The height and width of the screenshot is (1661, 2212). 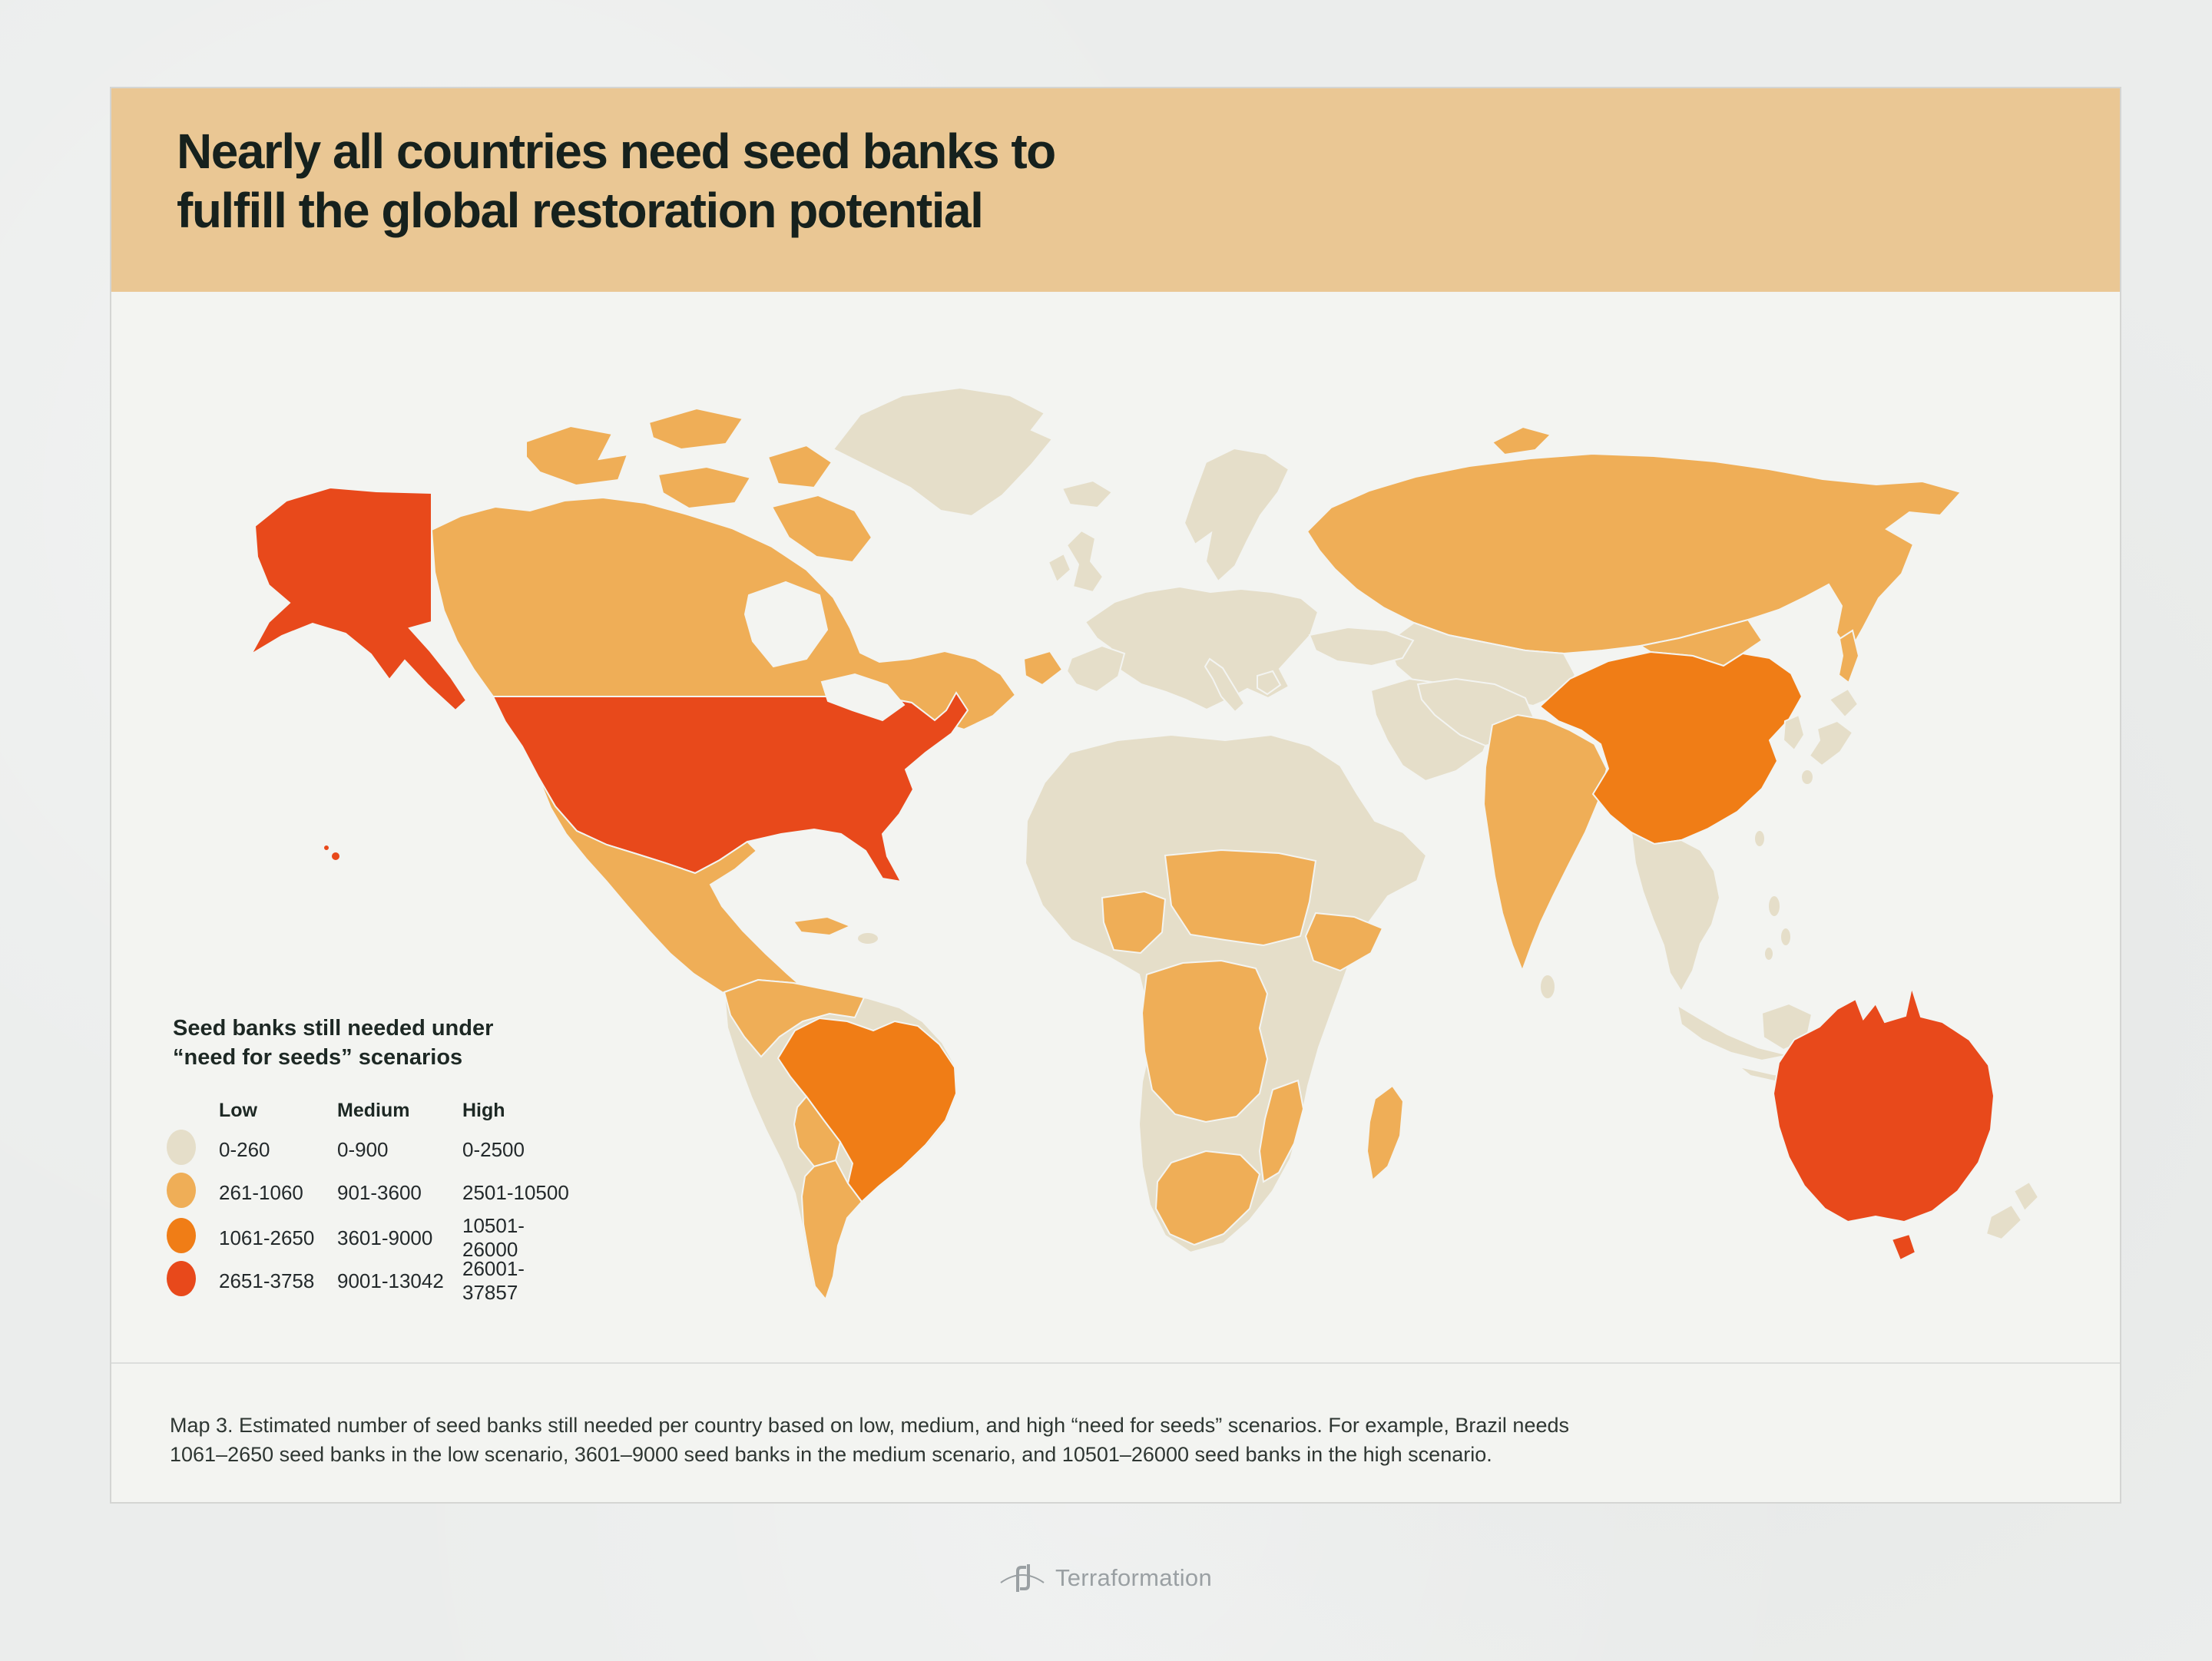 What do you see at coordinates (1115, 1363) in the screenshot?
I see `card-divider` at bounding box center [1115, 1363].